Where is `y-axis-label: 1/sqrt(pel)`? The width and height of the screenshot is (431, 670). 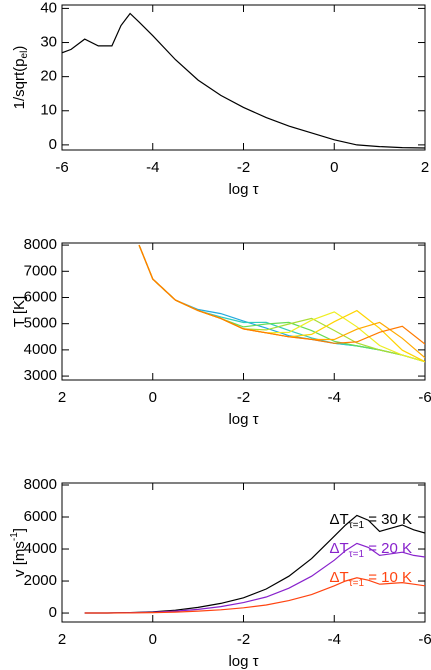
y-axis-label: 1/sqrt(pel) is located at coordinates (20, 78).